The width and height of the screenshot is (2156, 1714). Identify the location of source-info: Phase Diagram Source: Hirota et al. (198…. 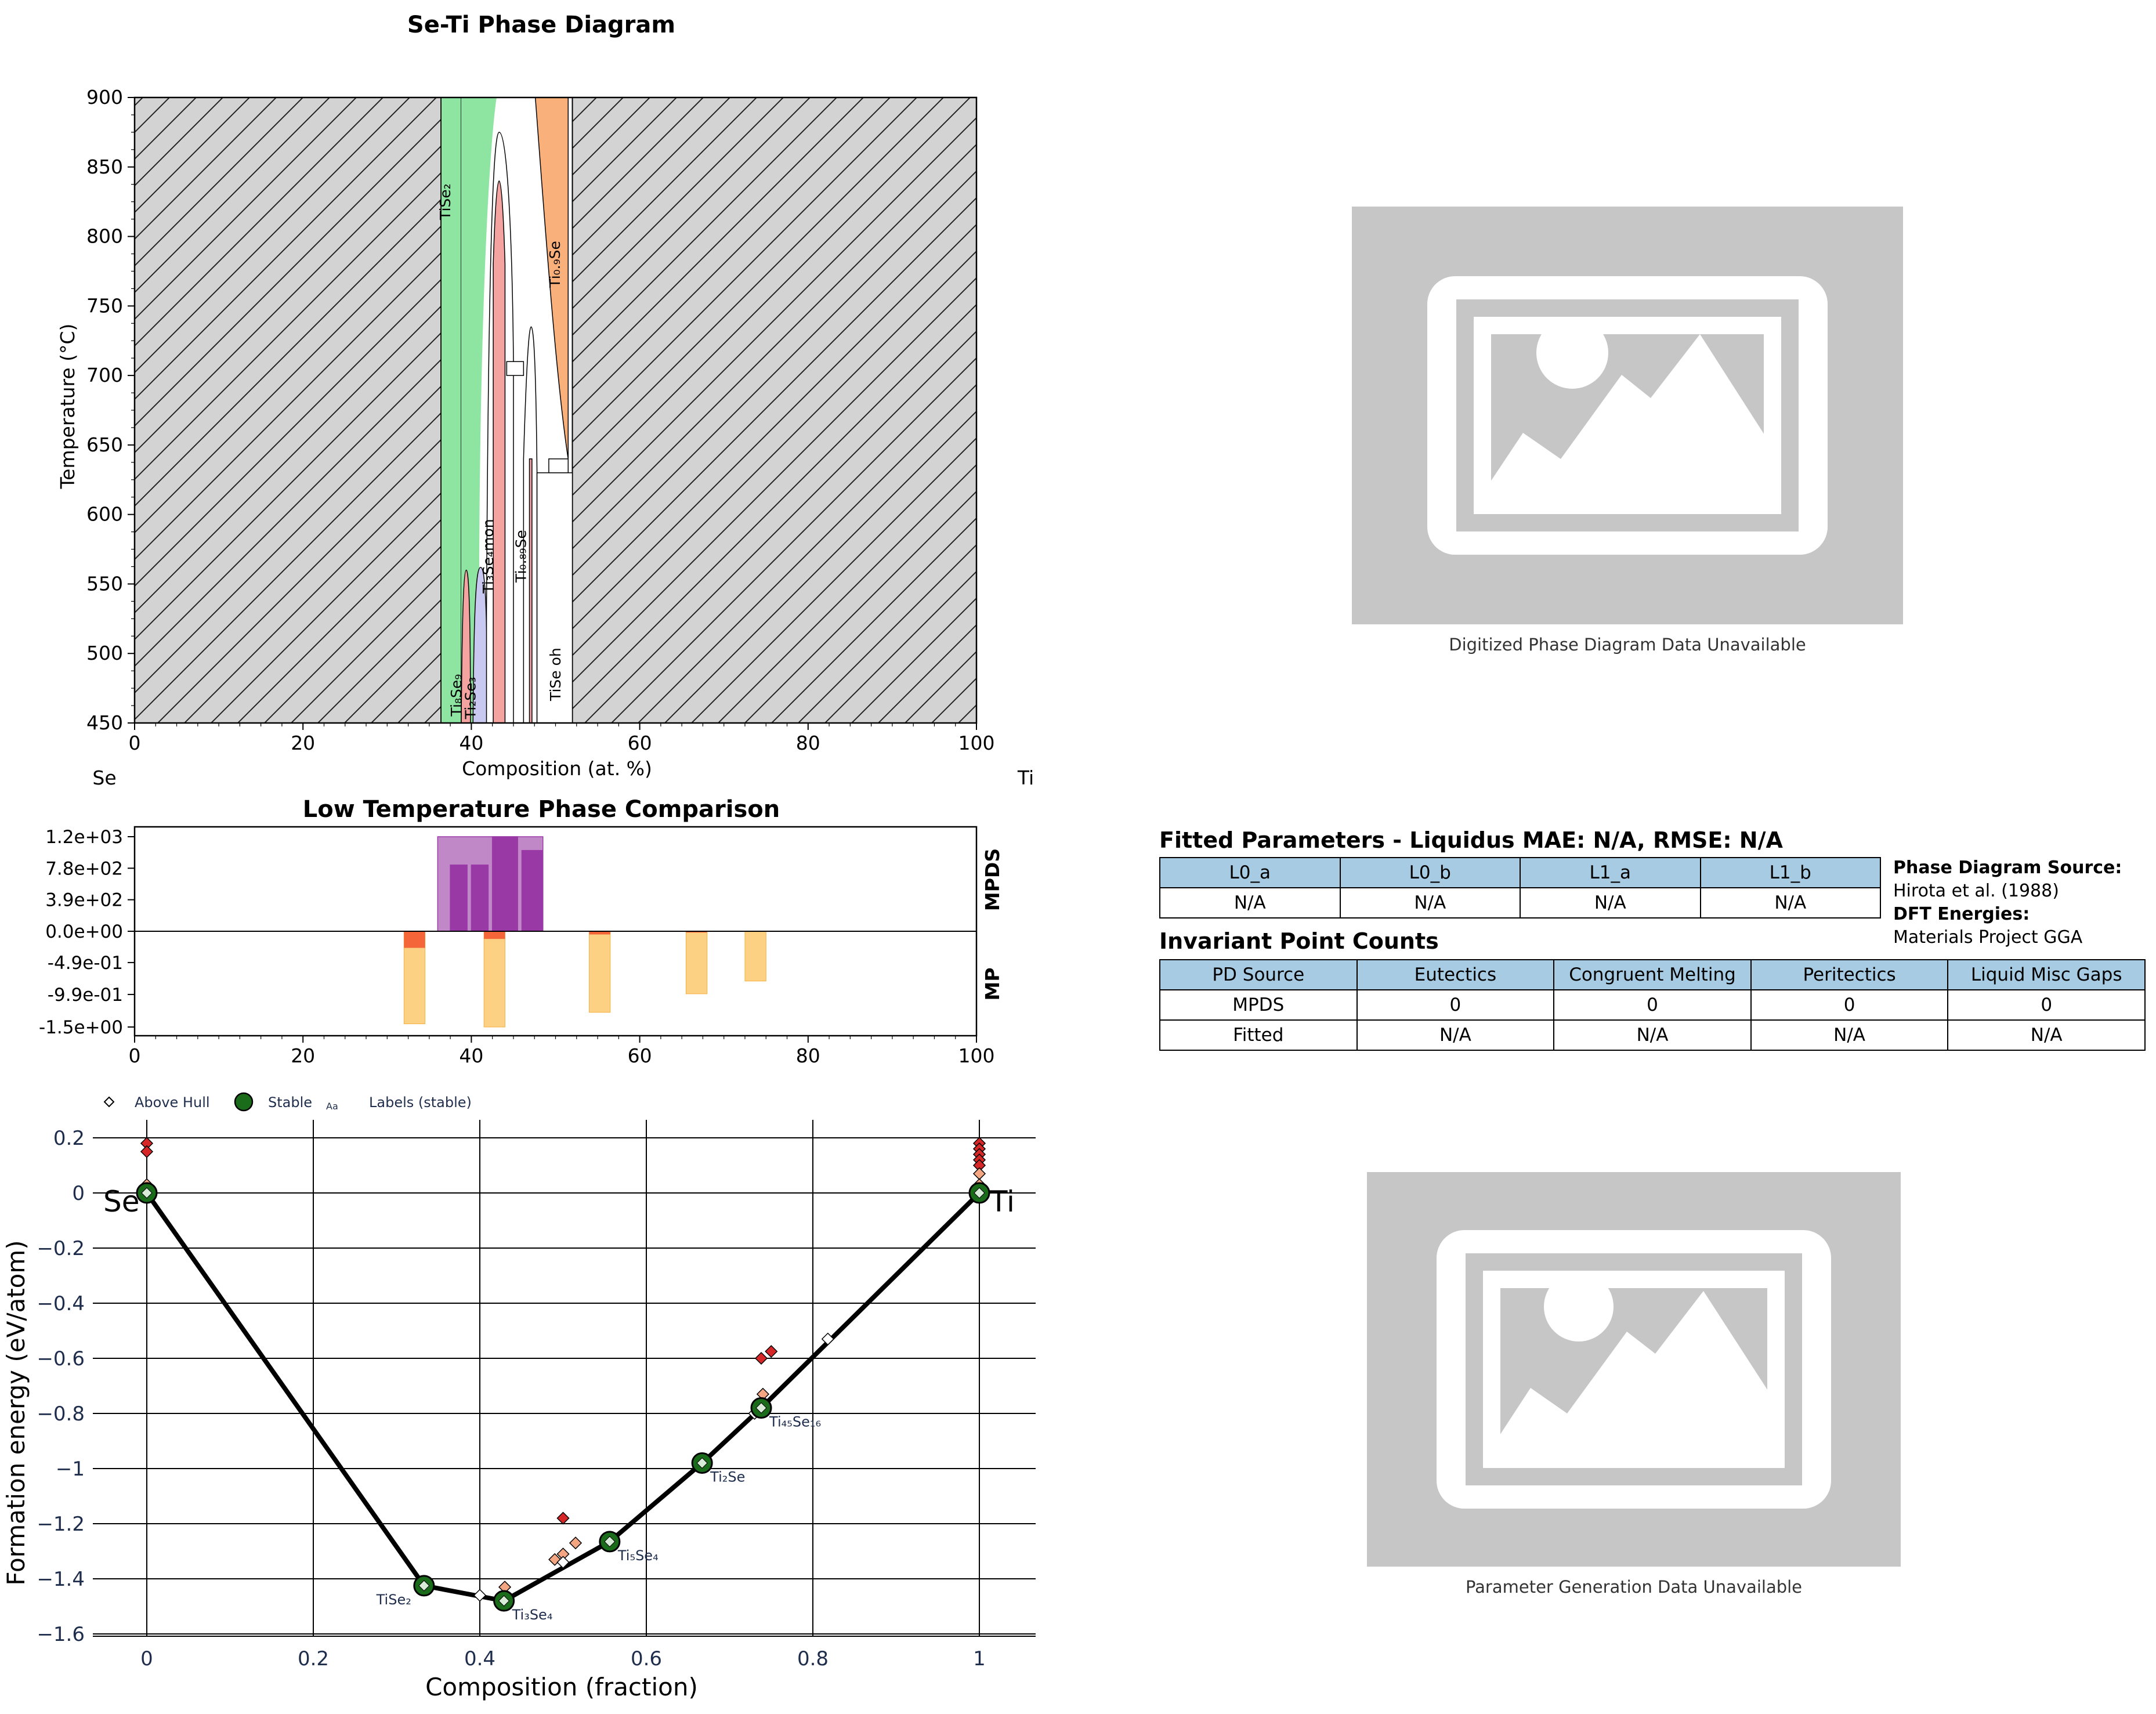
(2020, 903).